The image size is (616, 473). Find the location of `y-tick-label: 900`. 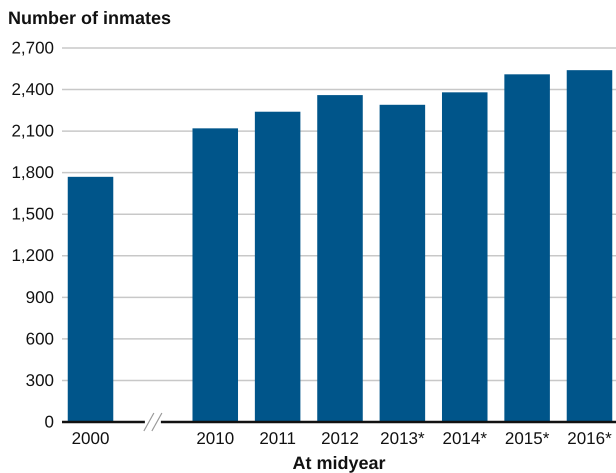

y-tick-label: 900 is located at coordinates (40, 297).